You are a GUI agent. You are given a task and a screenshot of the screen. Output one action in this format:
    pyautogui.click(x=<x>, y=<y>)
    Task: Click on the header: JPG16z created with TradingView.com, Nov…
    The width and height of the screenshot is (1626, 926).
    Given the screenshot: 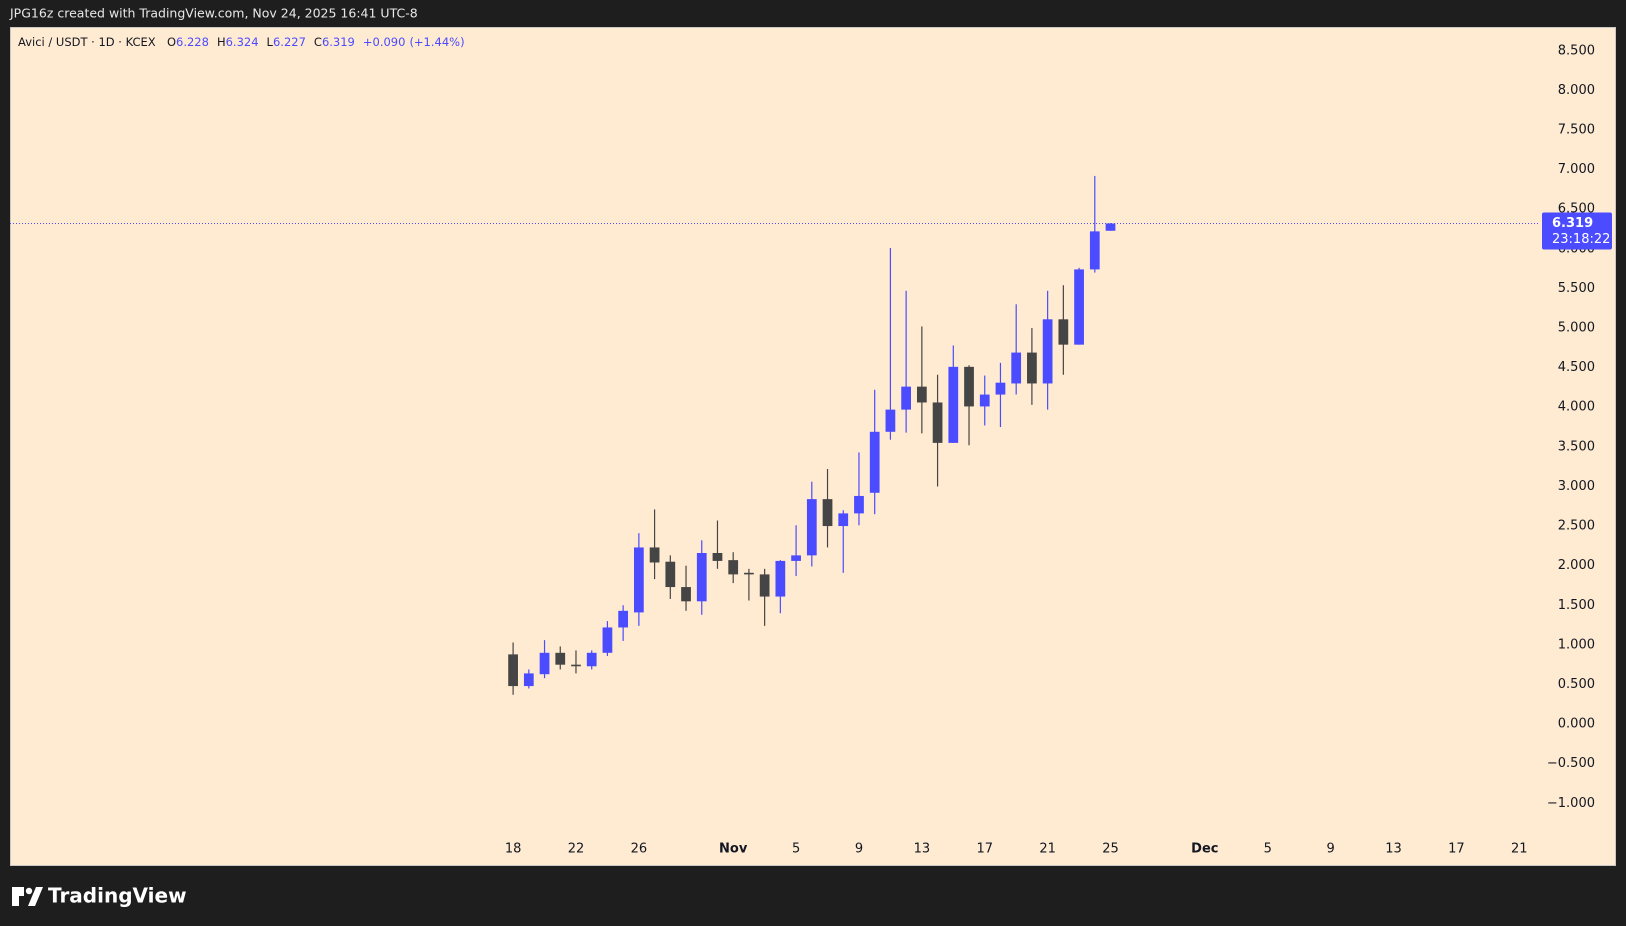 What is the action you would take?
    pyautogui.click(x=213, y=13)
    